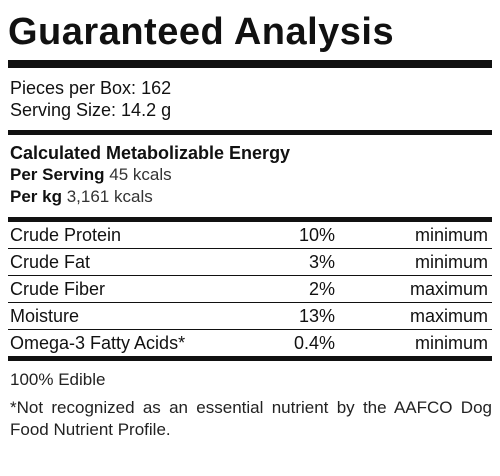  Describe the element at coordinates (251, 197) in the screenshot. I see `energy-per-kg: Per kg 3,161 kcals` at that location.